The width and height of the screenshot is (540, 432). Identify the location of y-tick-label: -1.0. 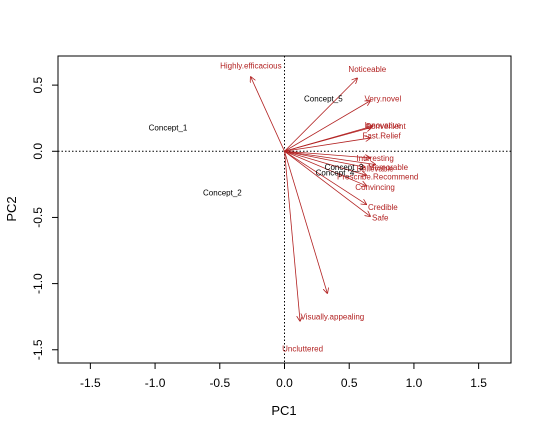
(38, 283).